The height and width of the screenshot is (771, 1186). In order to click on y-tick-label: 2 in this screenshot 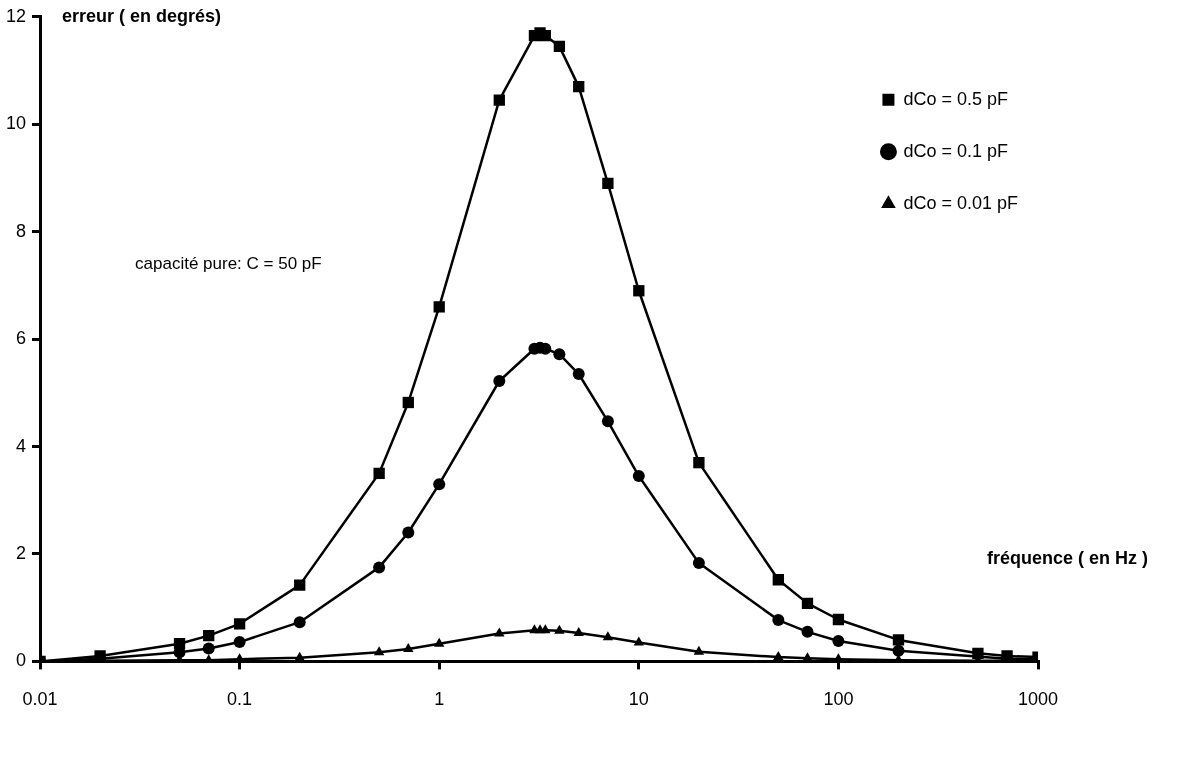, I will do `click(21, 552)`.